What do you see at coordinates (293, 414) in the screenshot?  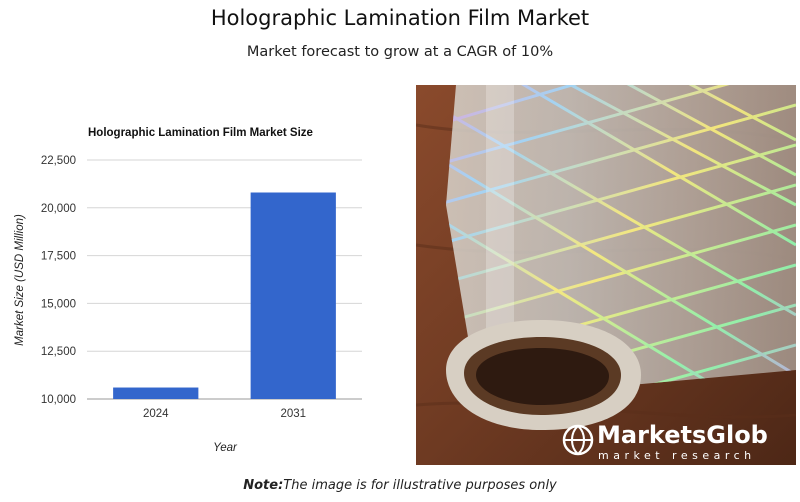 I see `x-tick-label: 2031` at bounding box center [293, 414].